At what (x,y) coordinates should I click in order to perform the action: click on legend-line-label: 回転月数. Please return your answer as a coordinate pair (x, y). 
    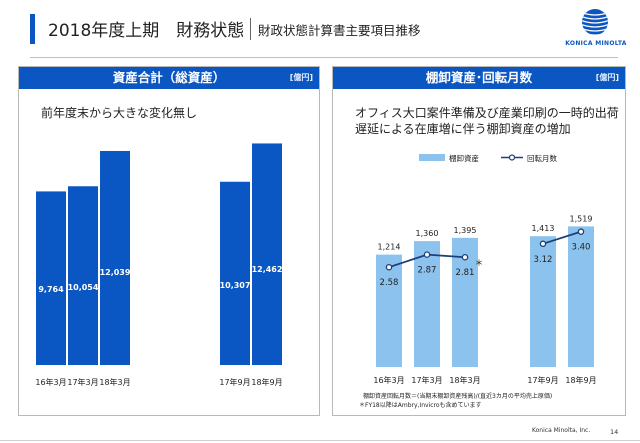
    Looking at the image, I should click on (542, 158).